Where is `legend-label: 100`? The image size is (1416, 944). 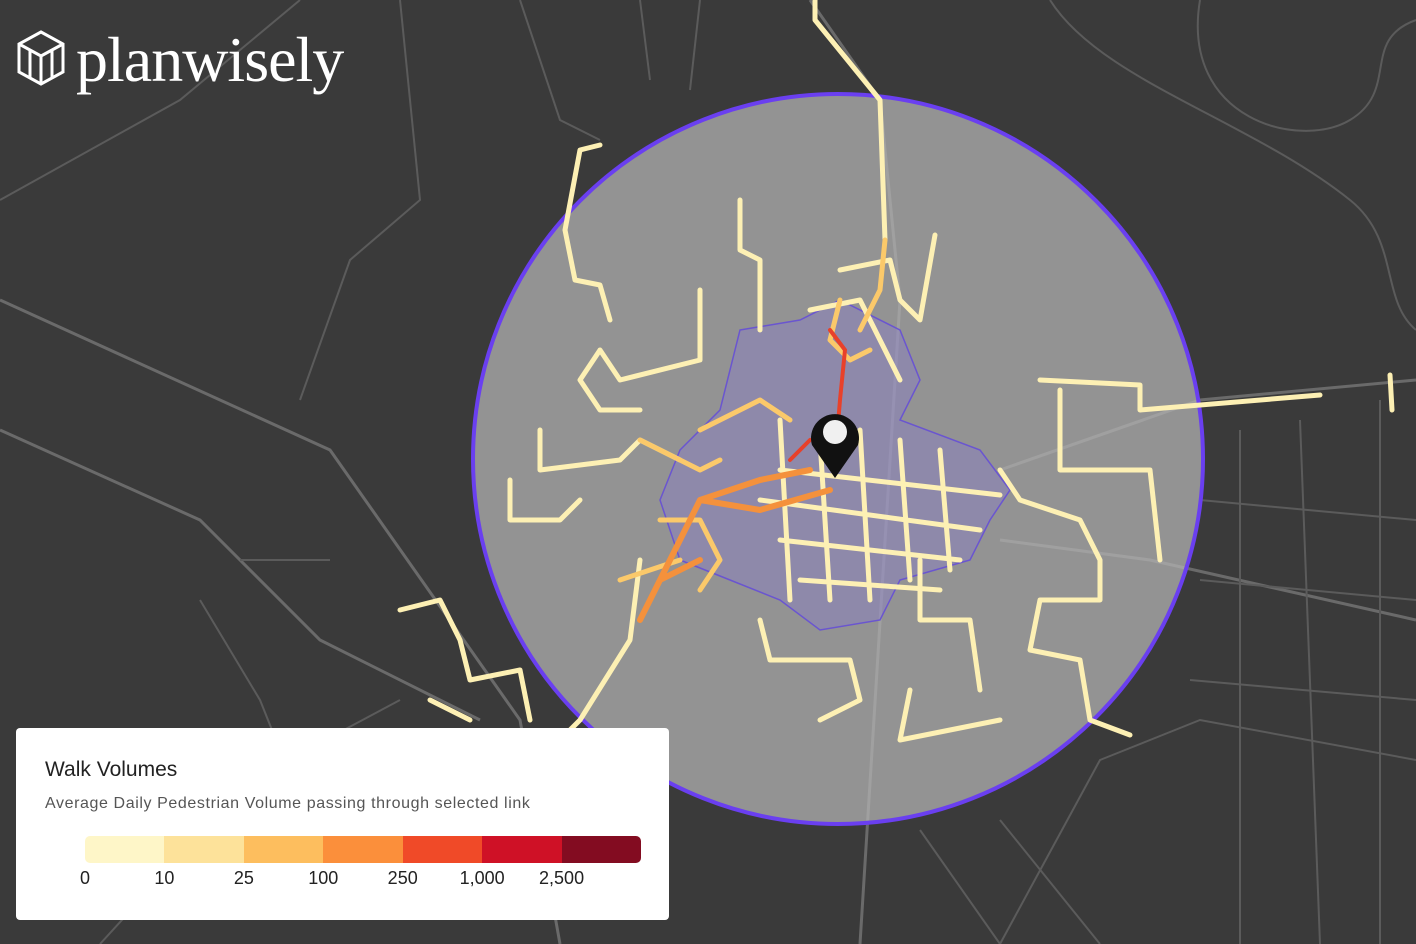
legend-label: 100 is located at coordinates (323, 878).